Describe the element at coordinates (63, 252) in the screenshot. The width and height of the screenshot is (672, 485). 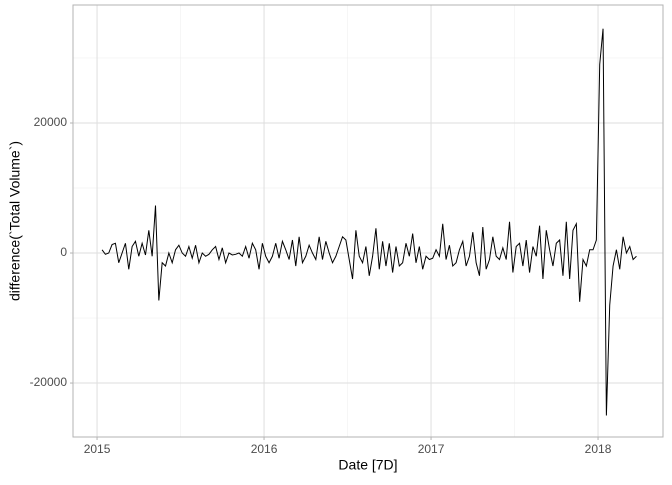
I see `y-tick-label: 0` at that location.